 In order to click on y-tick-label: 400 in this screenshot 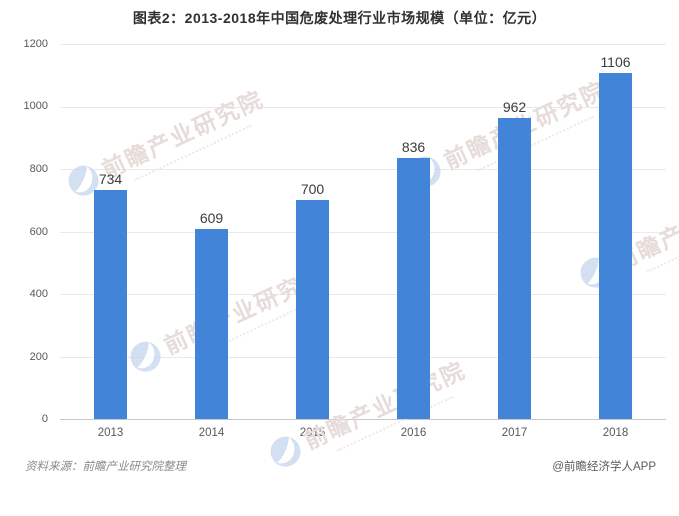, I will do `click(38, 293)`.